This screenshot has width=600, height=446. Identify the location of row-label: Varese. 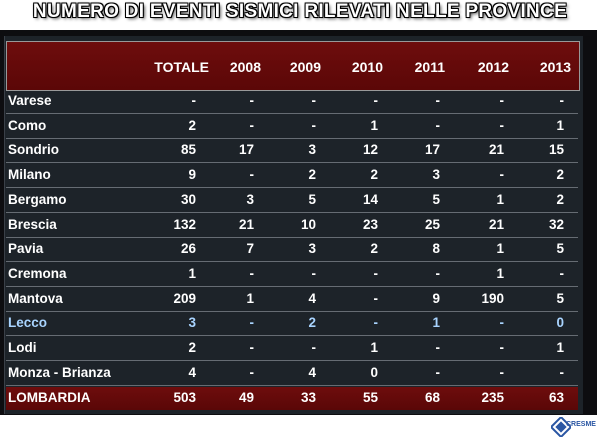
(30, 100).